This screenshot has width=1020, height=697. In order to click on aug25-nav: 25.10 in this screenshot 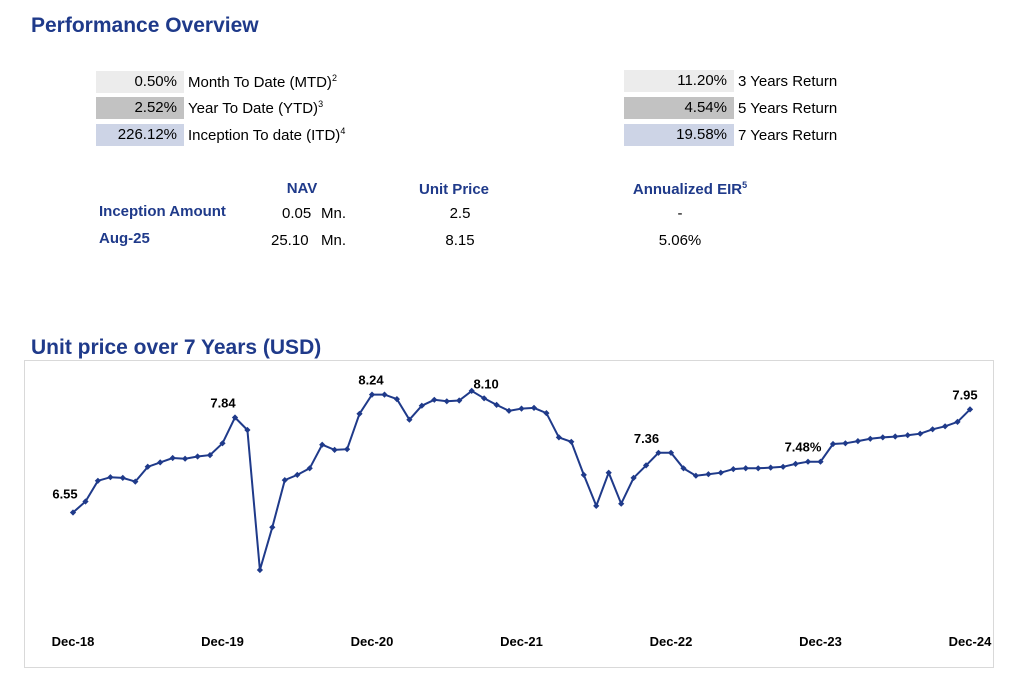, I will do `click(290, 240)`.